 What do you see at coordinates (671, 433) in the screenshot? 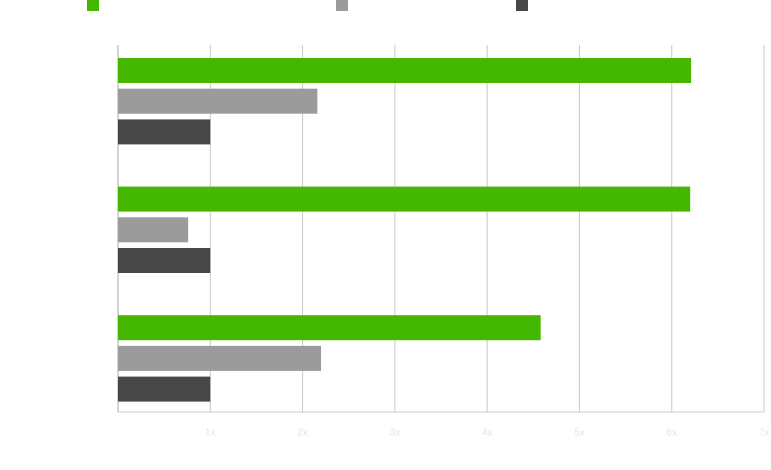
I see `x-tick-label: 6x` at bounding box center [671, 433].